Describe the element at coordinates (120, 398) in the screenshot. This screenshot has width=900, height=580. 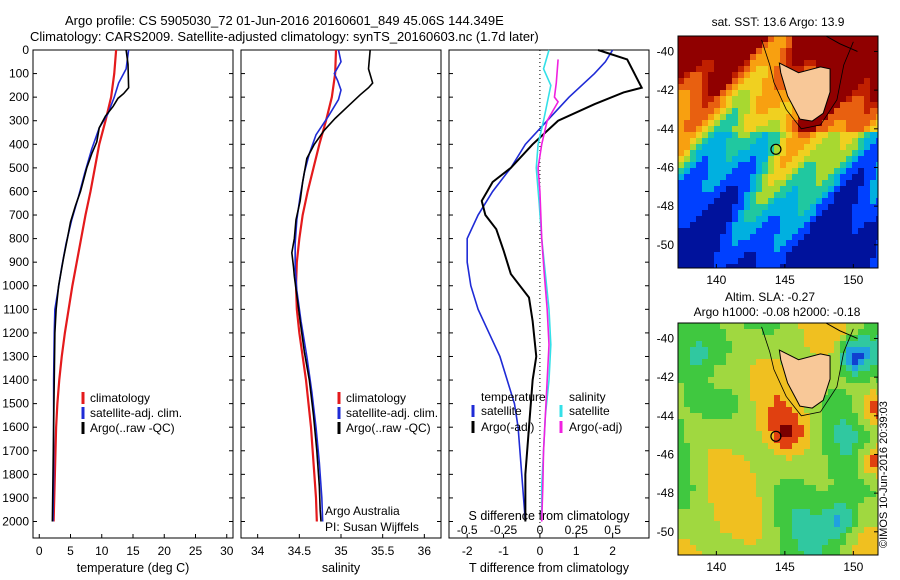
I see `legend-entry: climatology` at that location.